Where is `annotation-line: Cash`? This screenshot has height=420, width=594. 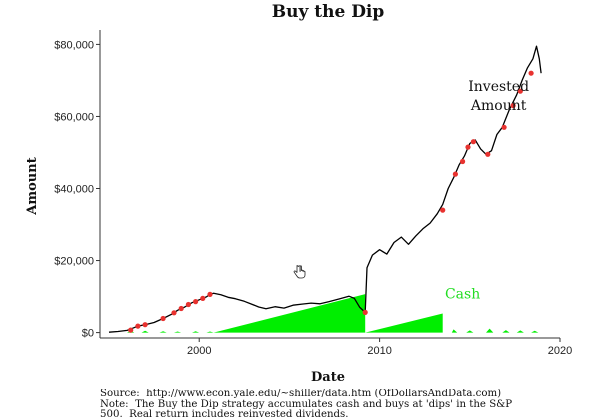 annotation-line: Cash is located at coordinates (462, 294).